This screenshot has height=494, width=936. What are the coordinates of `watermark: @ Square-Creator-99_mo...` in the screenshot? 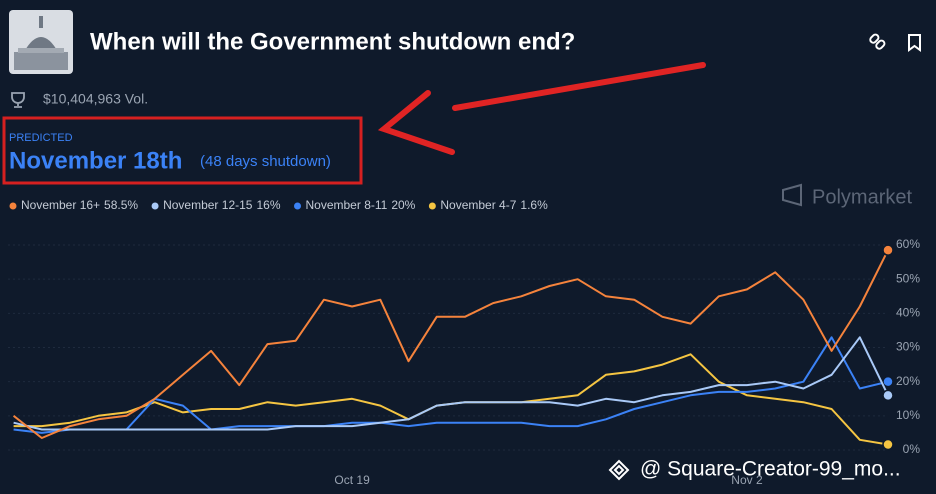 It's located at (770, 469).